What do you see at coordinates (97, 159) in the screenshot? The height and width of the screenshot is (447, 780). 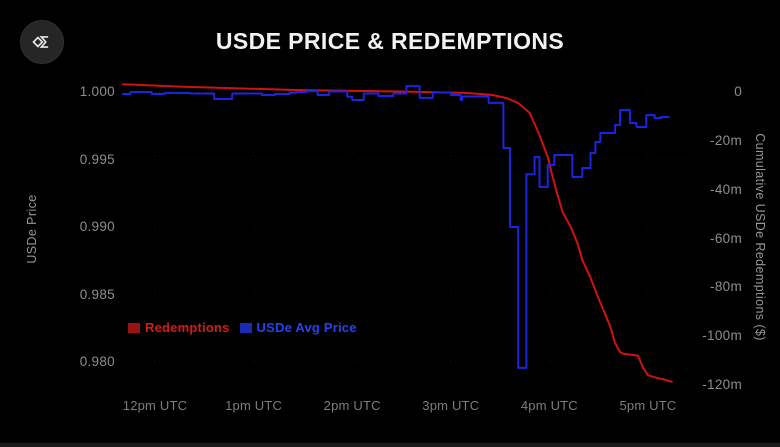 I see `left-tick-label: 0.995` at bounding box center [97, 159].